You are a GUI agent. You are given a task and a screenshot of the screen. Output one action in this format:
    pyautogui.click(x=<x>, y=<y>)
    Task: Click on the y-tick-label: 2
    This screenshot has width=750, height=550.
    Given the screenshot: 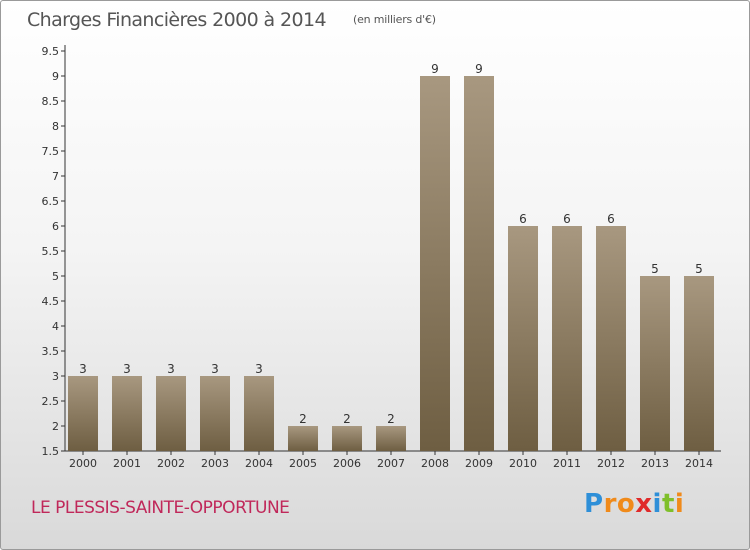 What is the action you would take?
    pyautogui.click(x=55, y=426)
    